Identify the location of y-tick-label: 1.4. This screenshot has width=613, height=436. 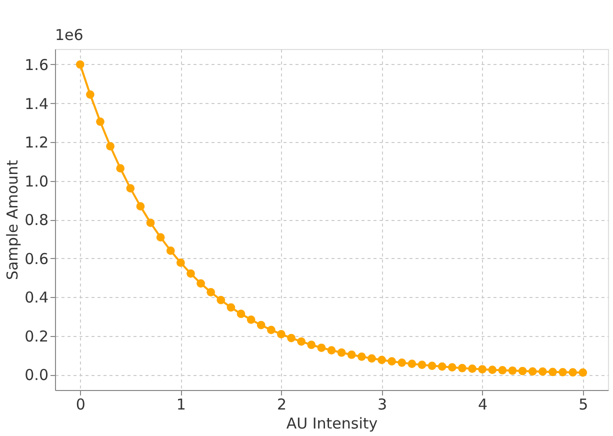
(36, 103).